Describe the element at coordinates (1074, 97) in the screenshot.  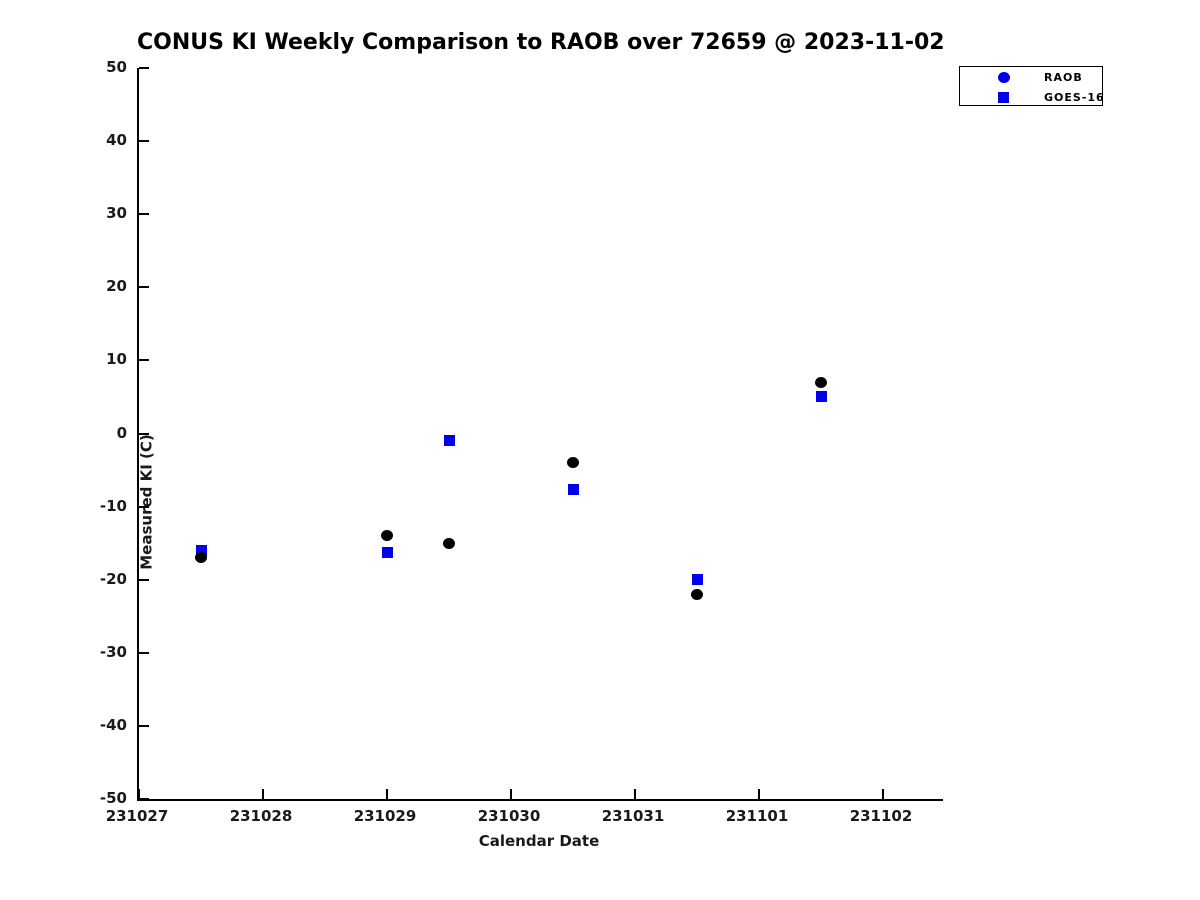
I see `legend-label-goes16: GOES-16` at that location.